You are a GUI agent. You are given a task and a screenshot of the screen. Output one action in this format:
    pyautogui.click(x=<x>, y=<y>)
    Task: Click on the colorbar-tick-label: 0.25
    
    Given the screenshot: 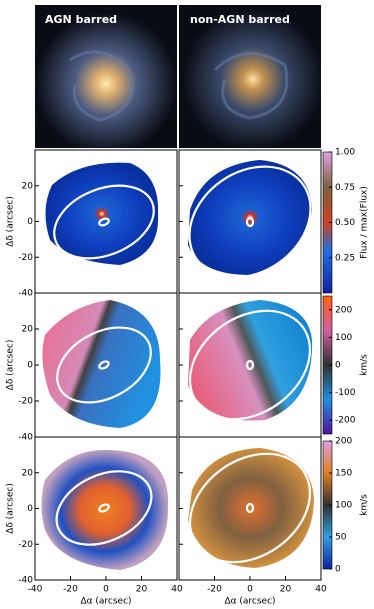 What is the action you would take?
    pyautogui.click(x=345, y=258)
    